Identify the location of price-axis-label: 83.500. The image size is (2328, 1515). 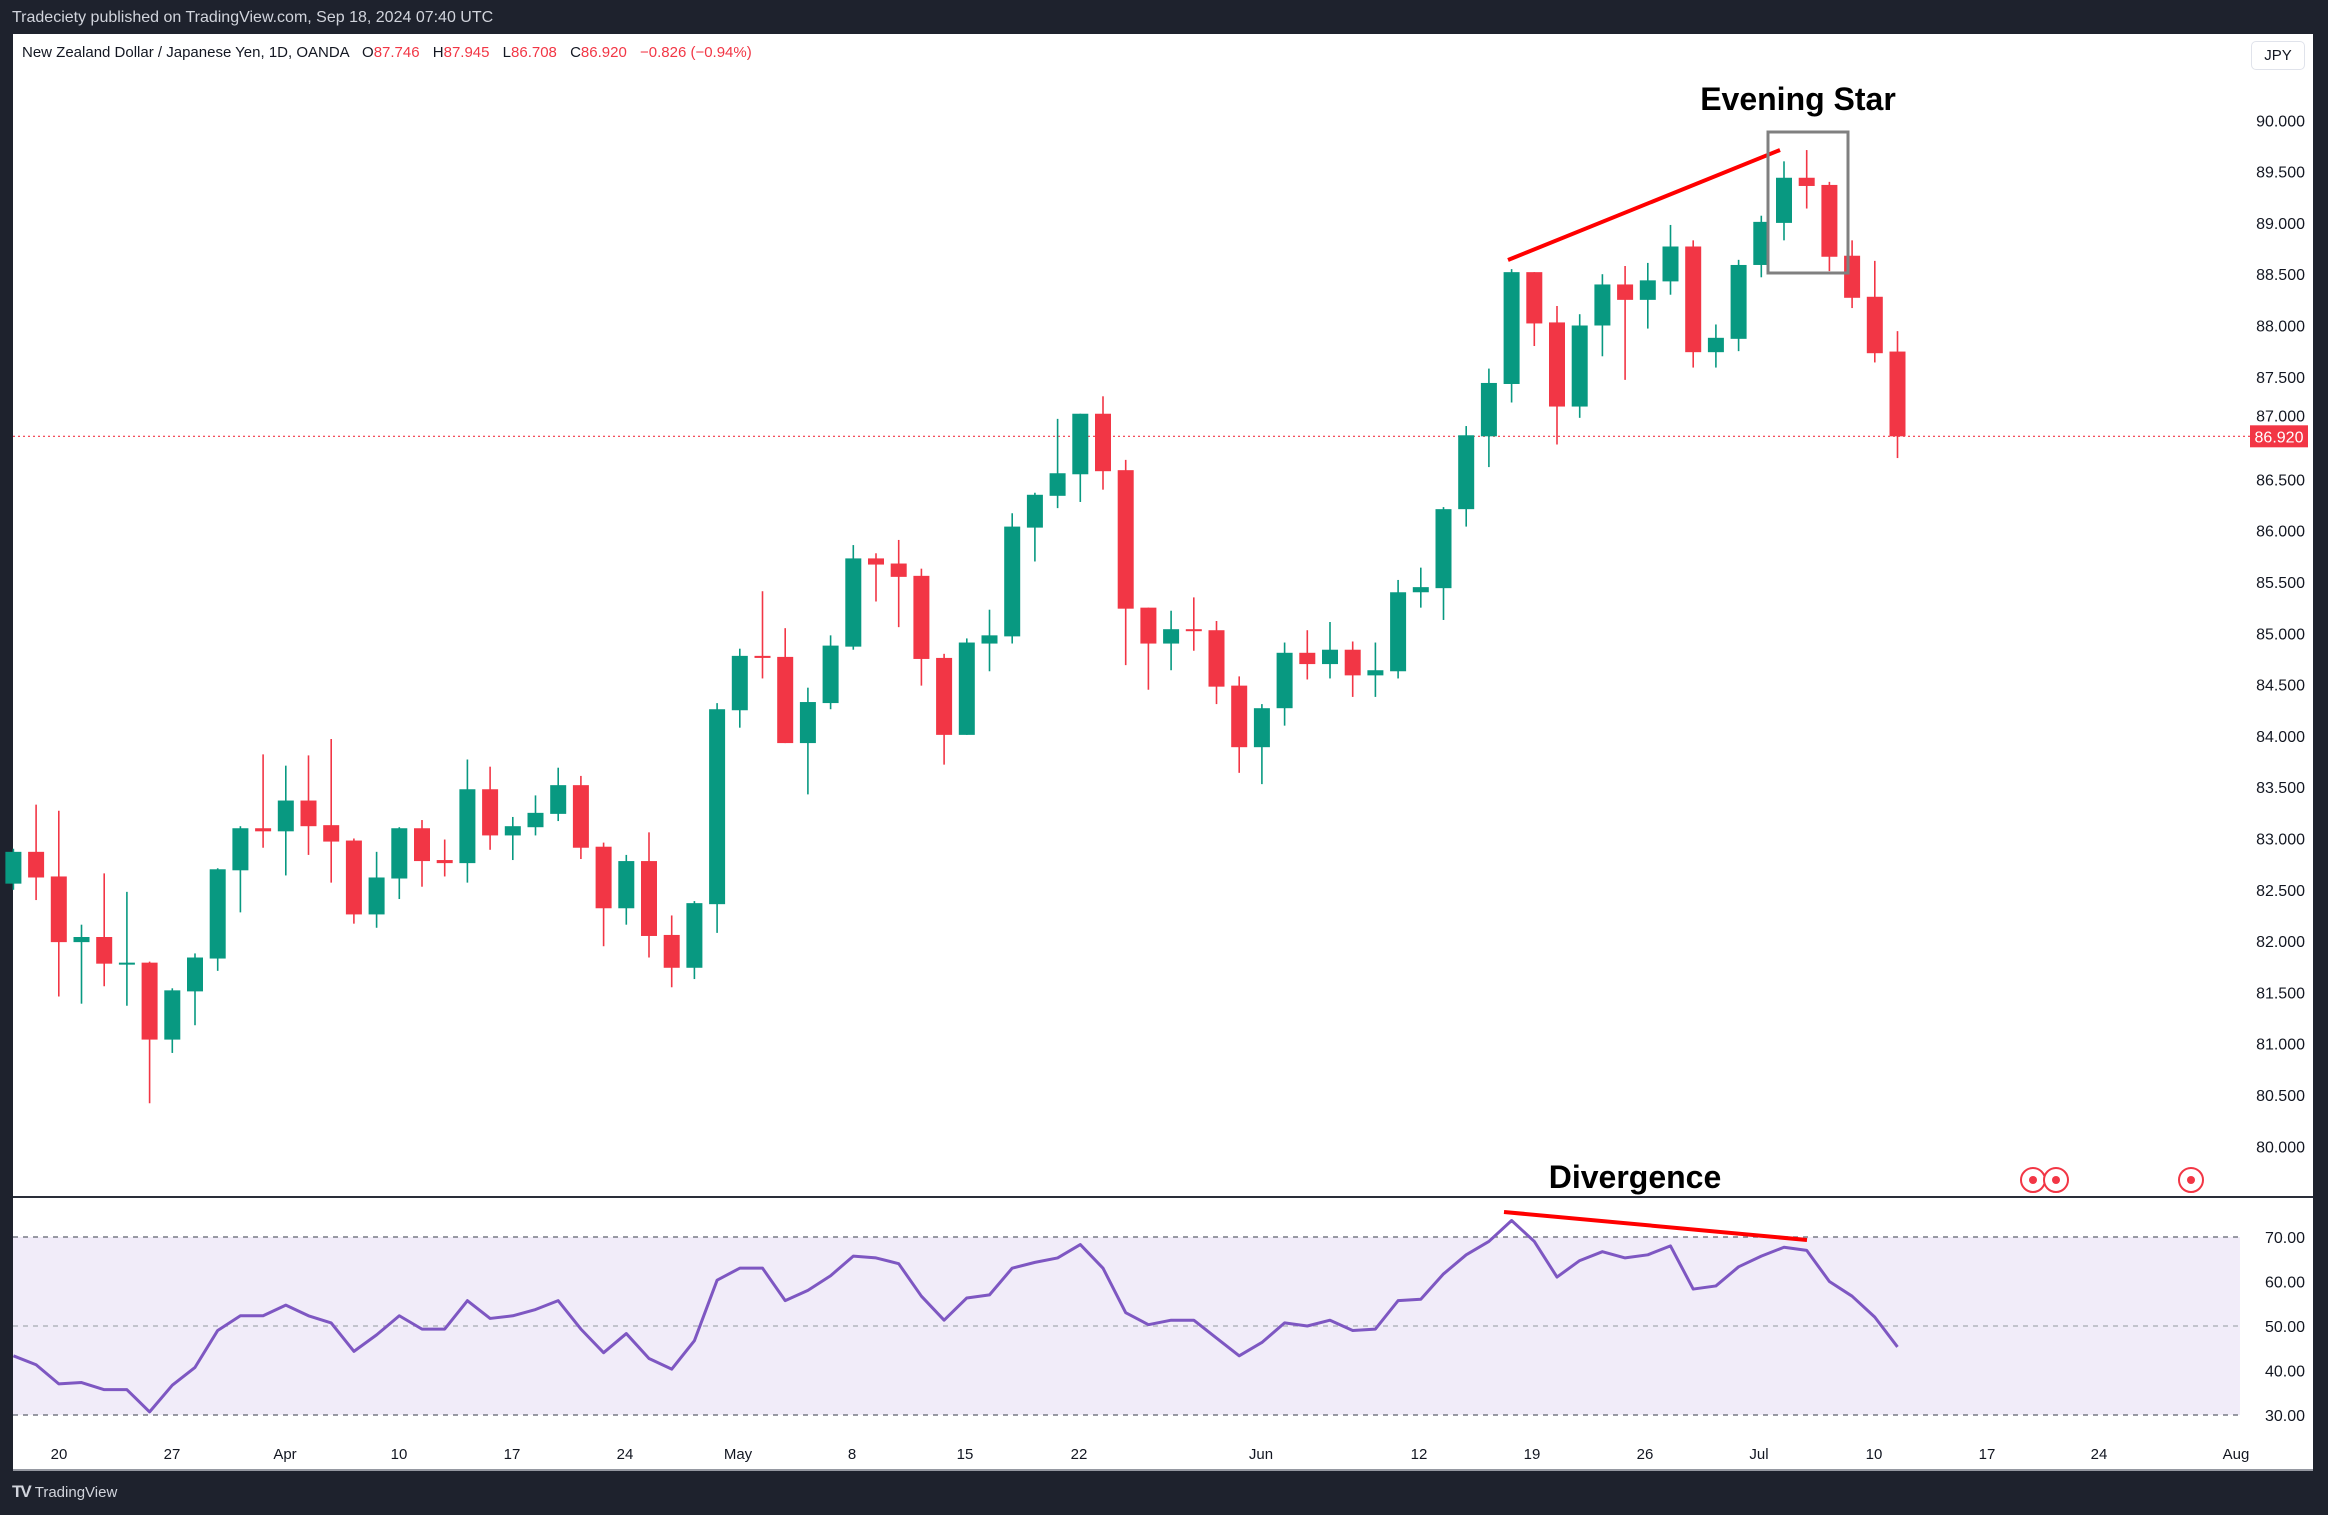
(2280, 788).